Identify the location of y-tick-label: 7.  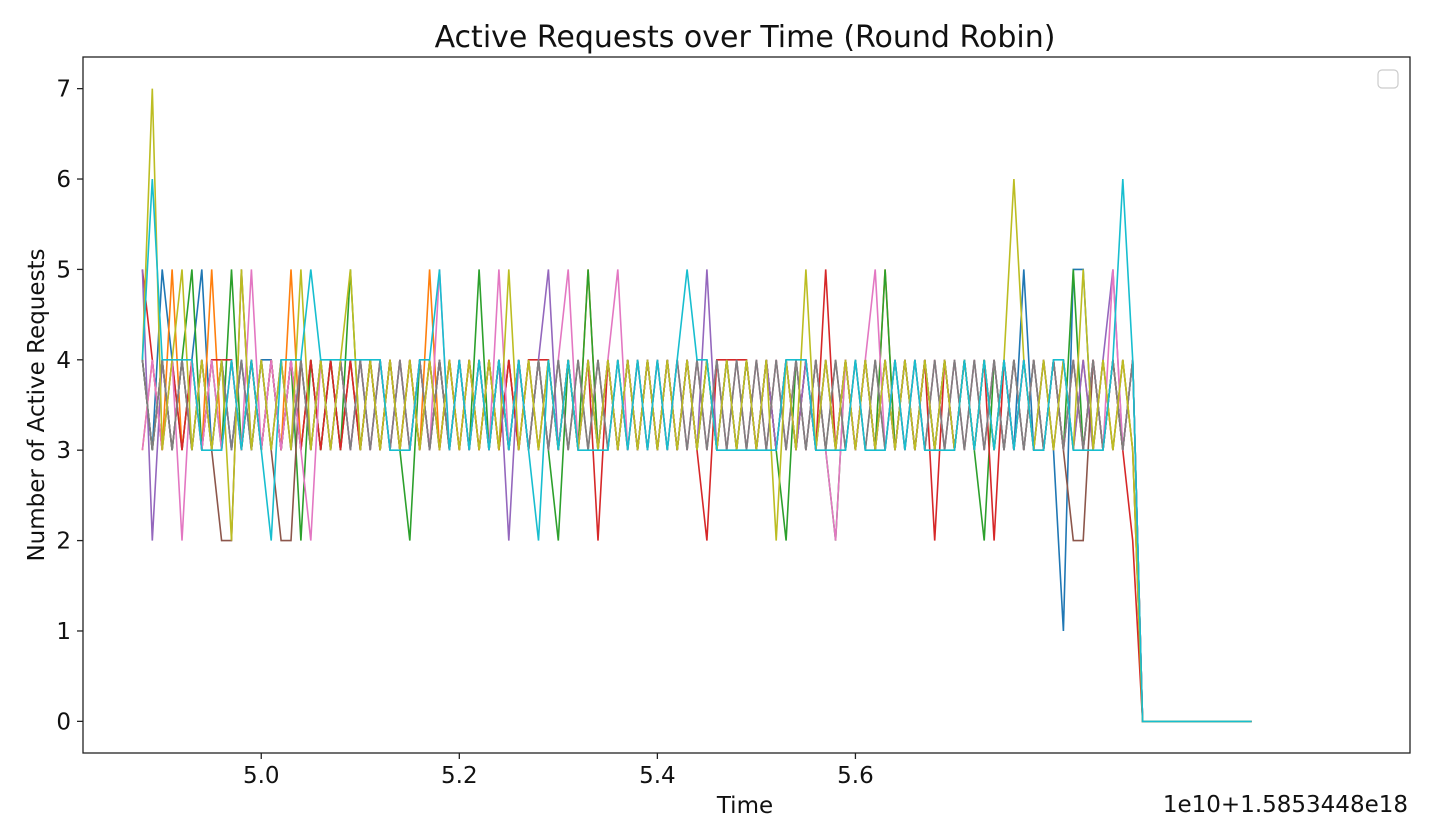
(63, 90).